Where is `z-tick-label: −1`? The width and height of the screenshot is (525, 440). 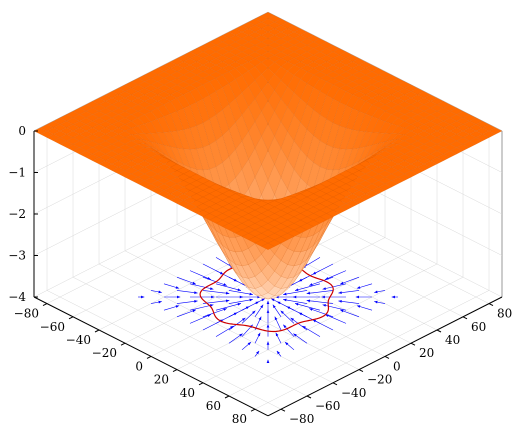 z-tick-label: −1 is located at coordinates (17, 173).